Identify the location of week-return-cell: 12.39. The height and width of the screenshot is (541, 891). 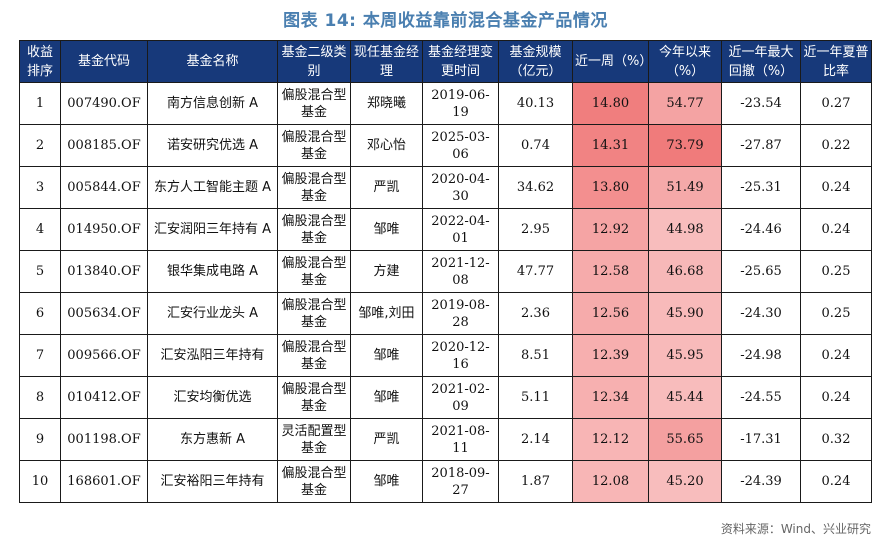
(610, 355).